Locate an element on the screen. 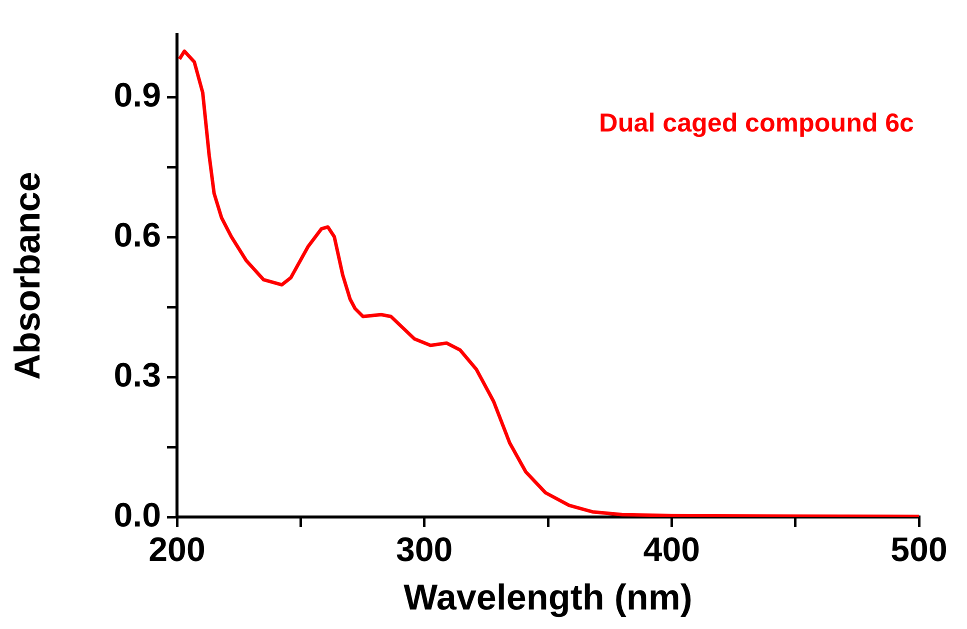  x-tick-label: 400 is located at coordinates (671, 549).